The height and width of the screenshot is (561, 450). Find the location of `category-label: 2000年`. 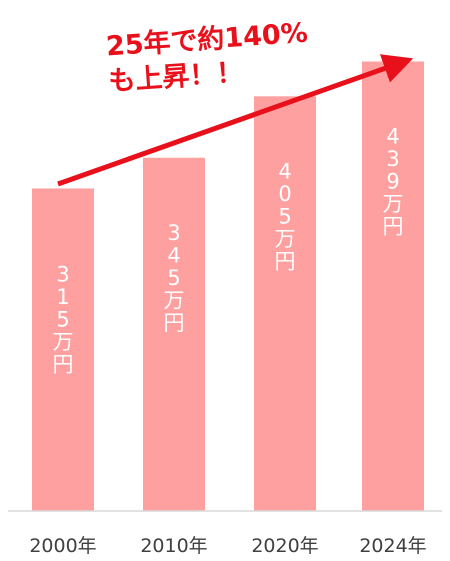

category-label: 2000年 is located at coordinates (62, 546).